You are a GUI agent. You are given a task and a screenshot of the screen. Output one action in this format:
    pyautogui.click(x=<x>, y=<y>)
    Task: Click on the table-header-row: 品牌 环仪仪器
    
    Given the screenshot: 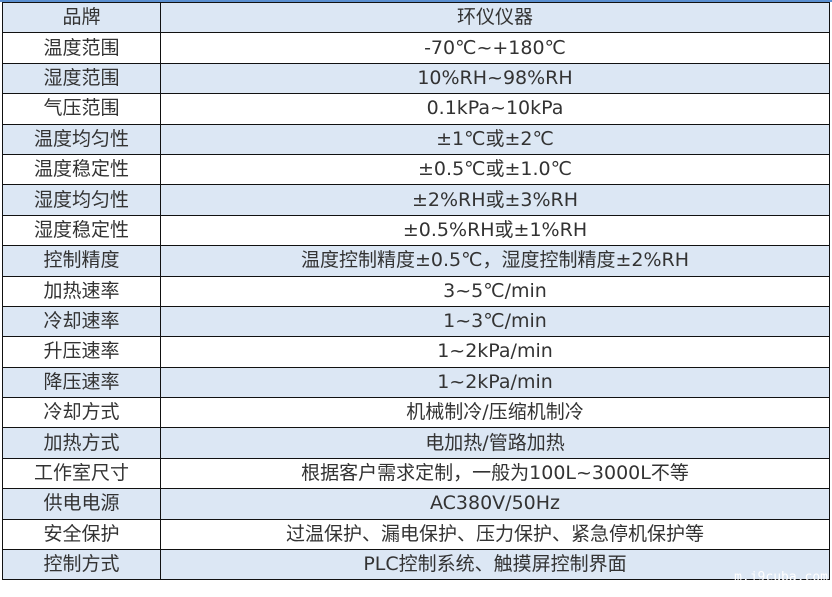 What is the action you would take?
    pyautogui.click(x=416, y=17)
    